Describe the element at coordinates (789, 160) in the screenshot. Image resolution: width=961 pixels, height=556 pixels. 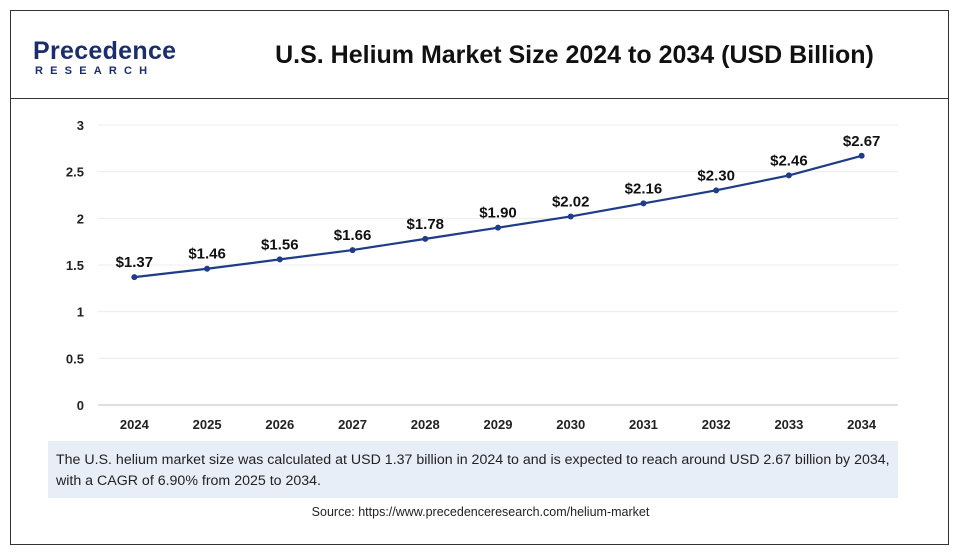
I see `data-label: $2.46` at that location.